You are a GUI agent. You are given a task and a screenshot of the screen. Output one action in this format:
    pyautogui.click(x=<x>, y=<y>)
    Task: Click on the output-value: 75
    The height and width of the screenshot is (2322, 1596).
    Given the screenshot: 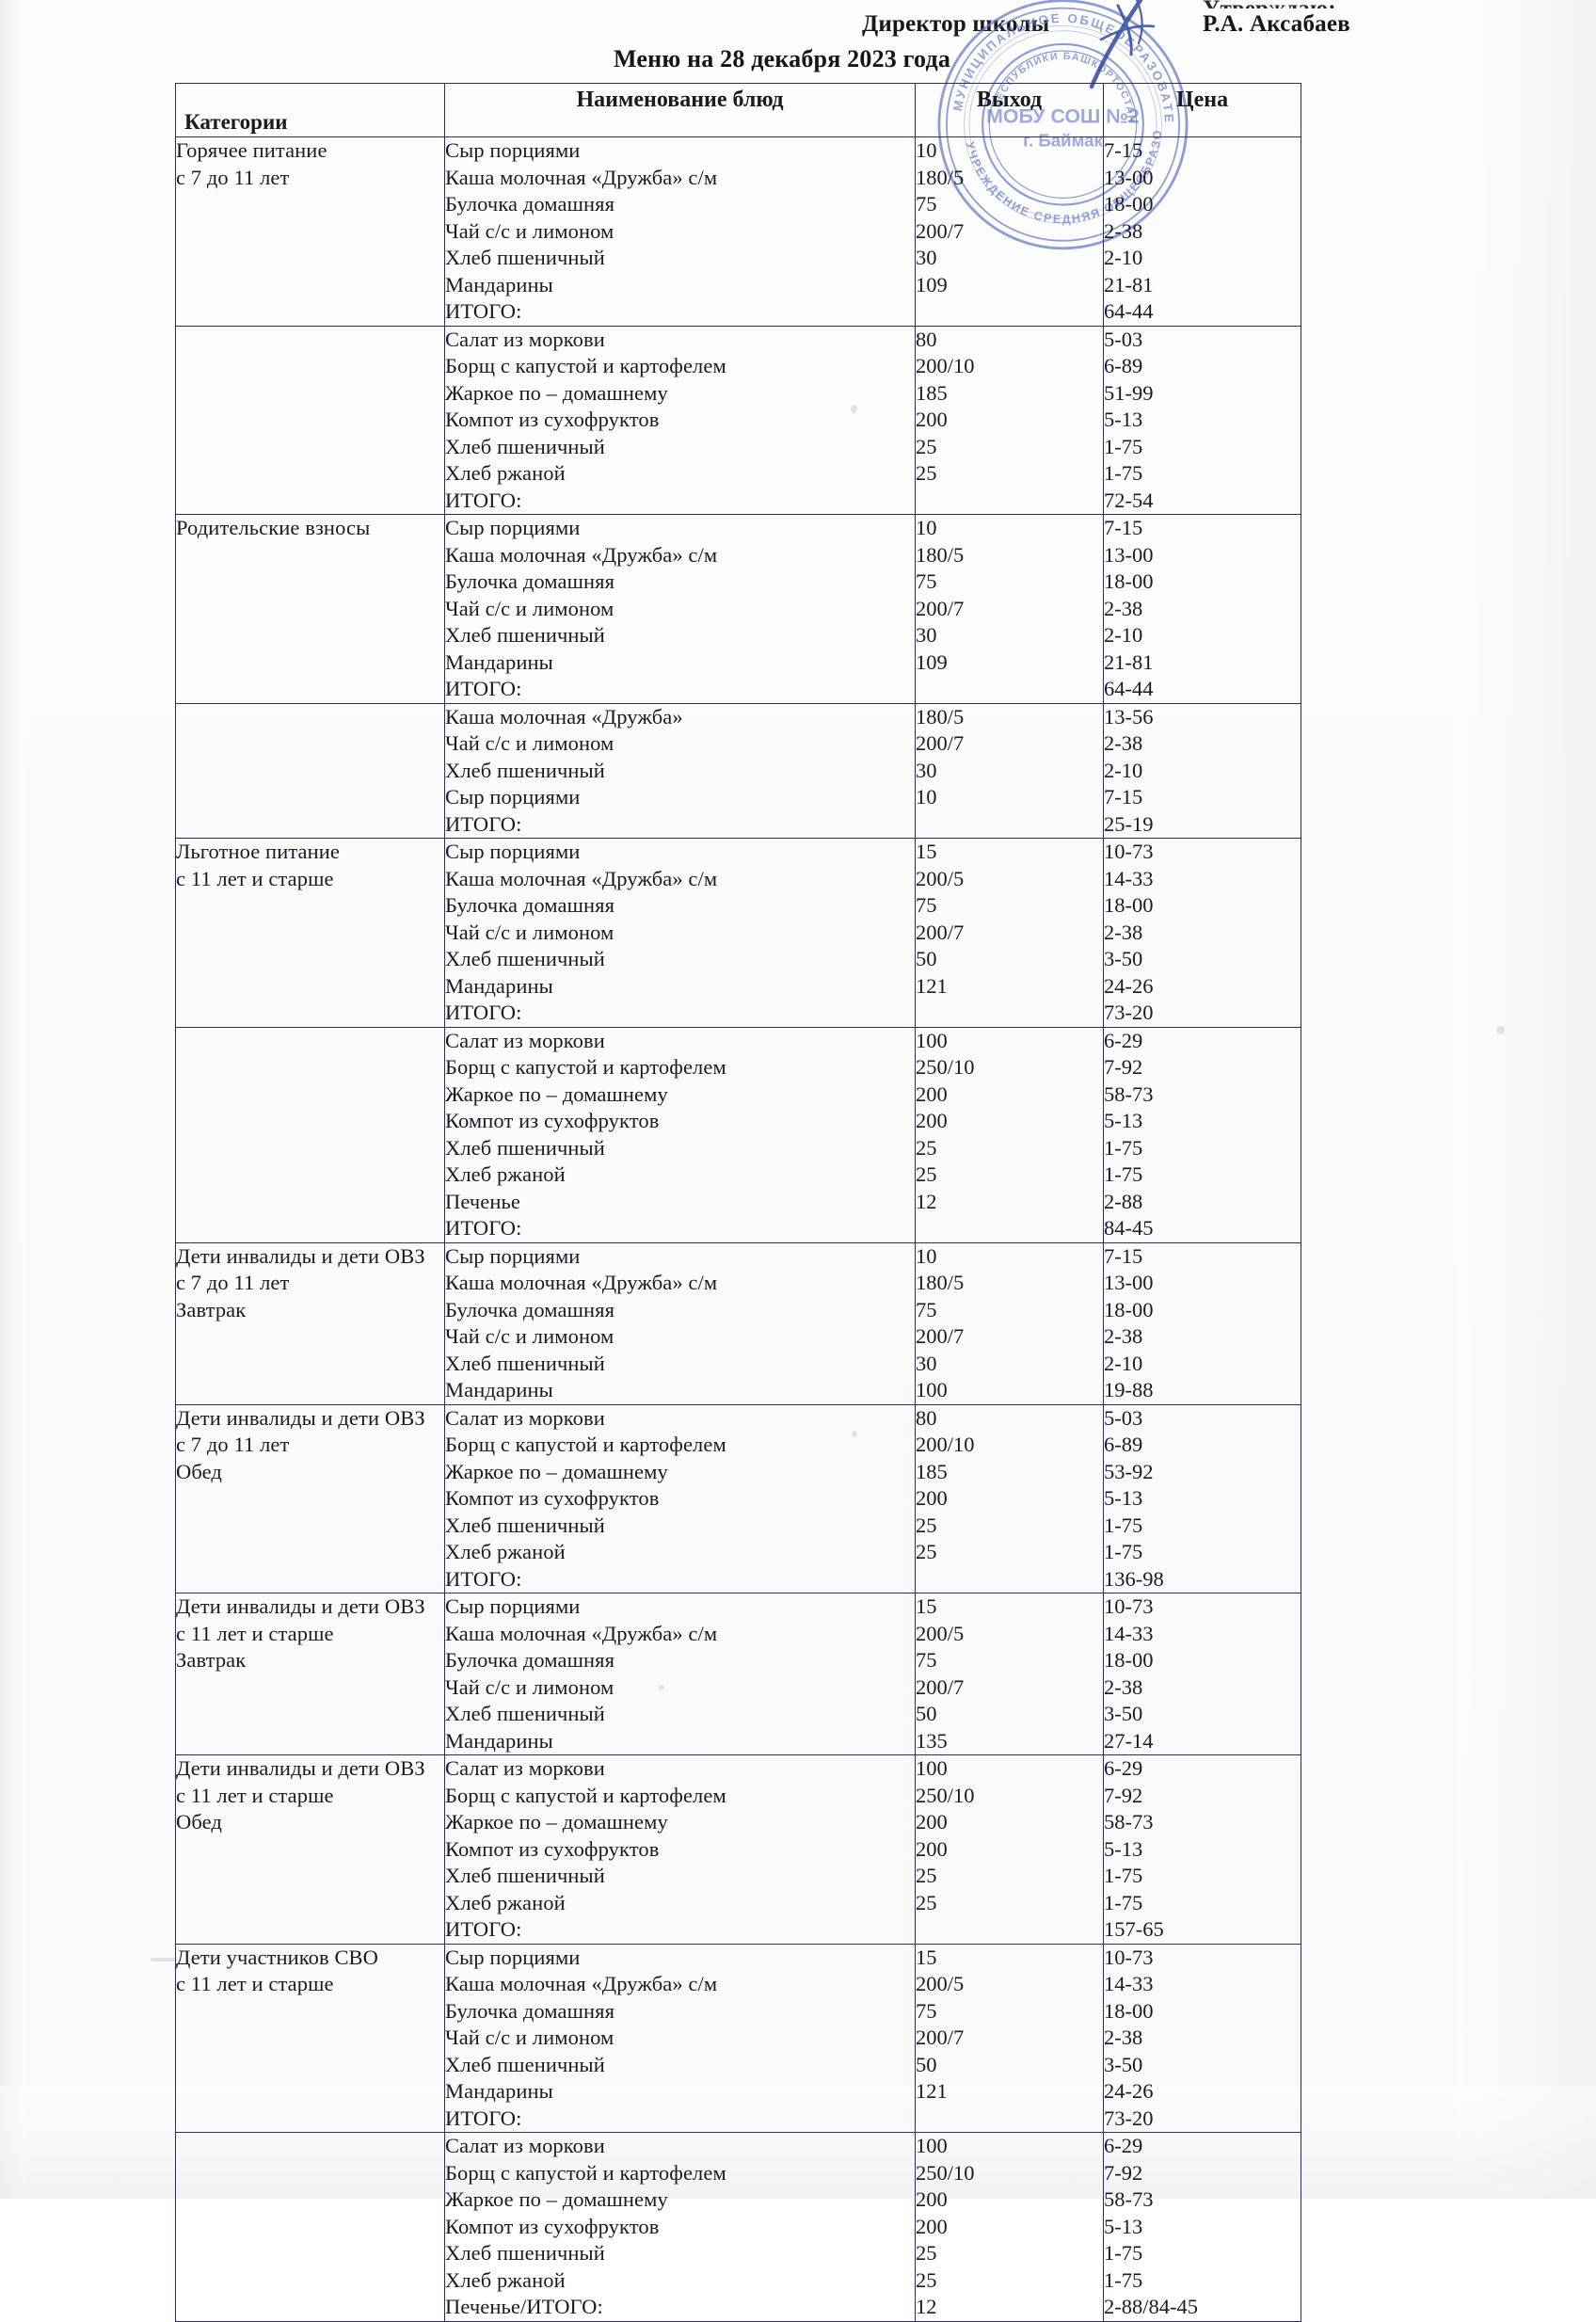 What is the action you would take?
    pyautogui.click(x=926, y=204)
    